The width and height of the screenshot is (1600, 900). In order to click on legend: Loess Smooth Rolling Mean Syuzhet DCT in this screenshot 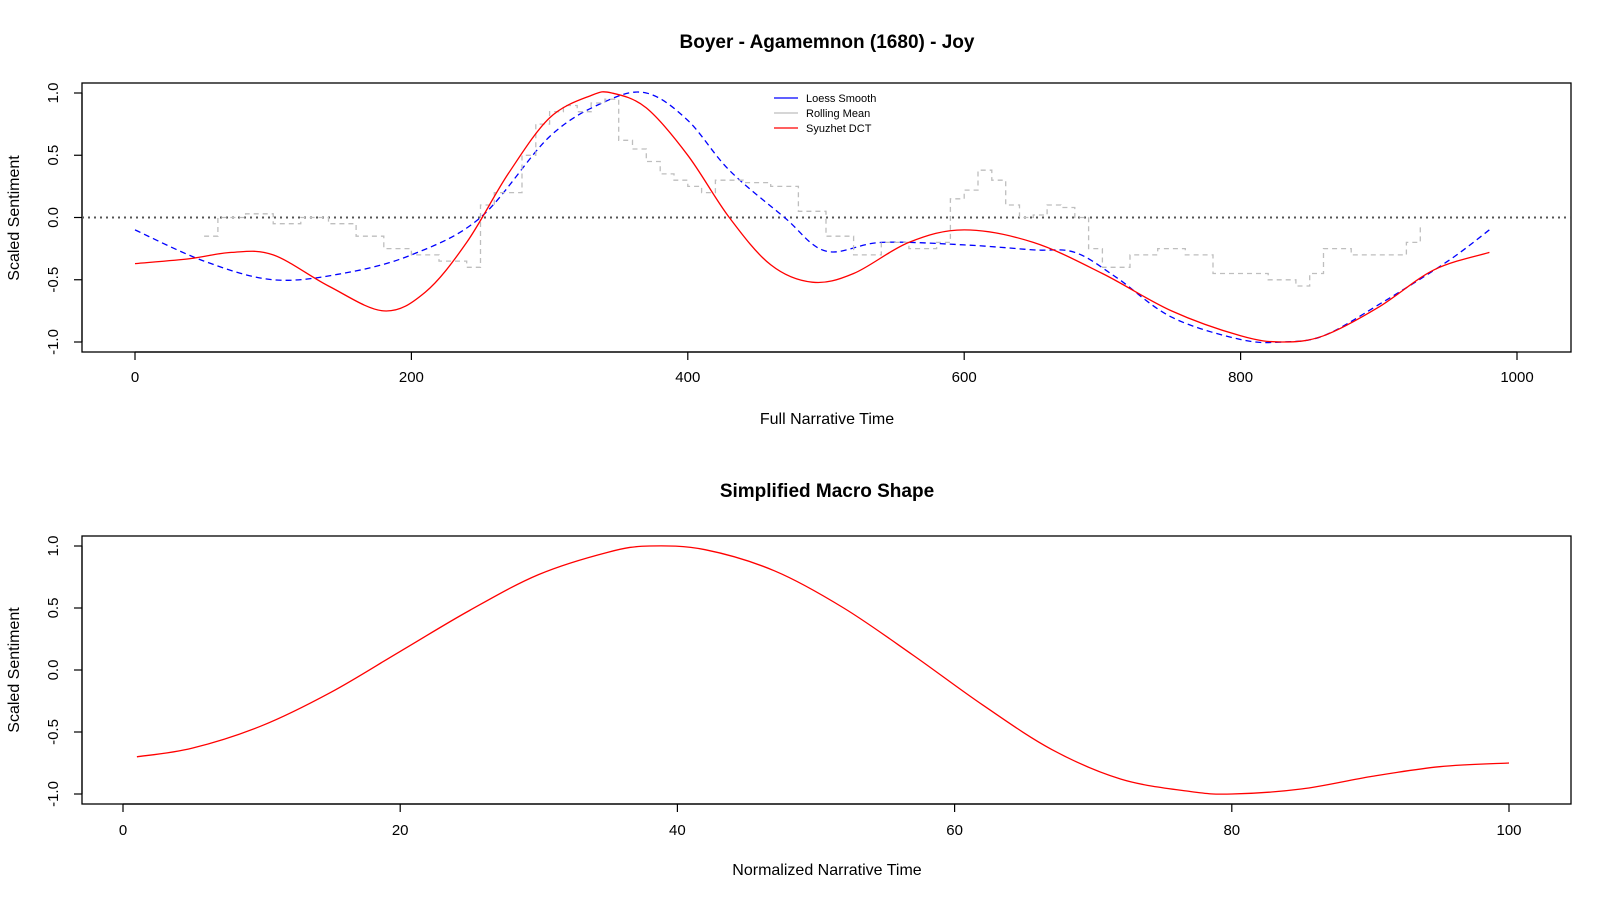, I will do `click(825, 114)`.